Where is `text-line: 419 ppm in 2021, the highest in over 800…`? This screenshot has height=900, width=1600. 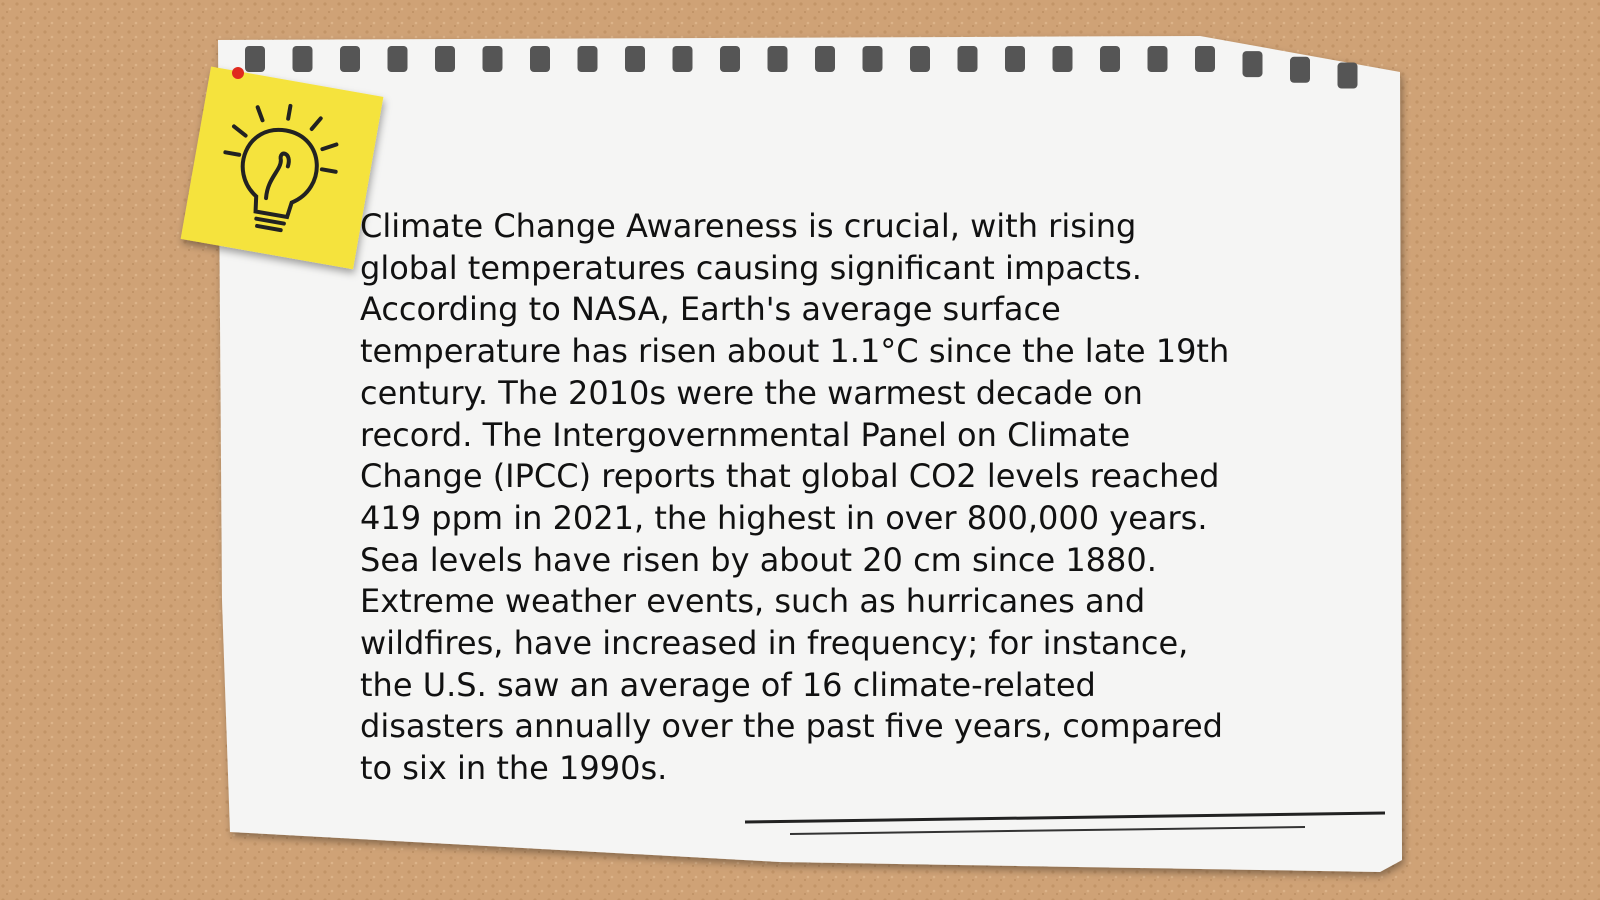
text-line: 419 ppm in 2021, the highest in over 800… is located at coordinates (784, 517).